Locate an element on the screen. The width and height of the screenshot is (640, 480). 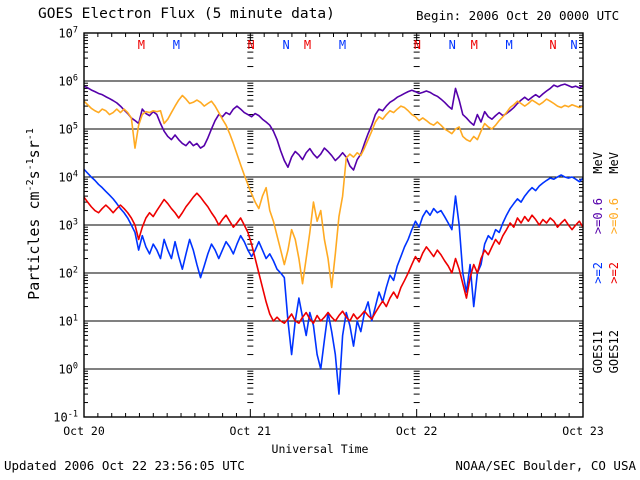
x-tick-label: Oct 20 is located at coordinates (84, 431).